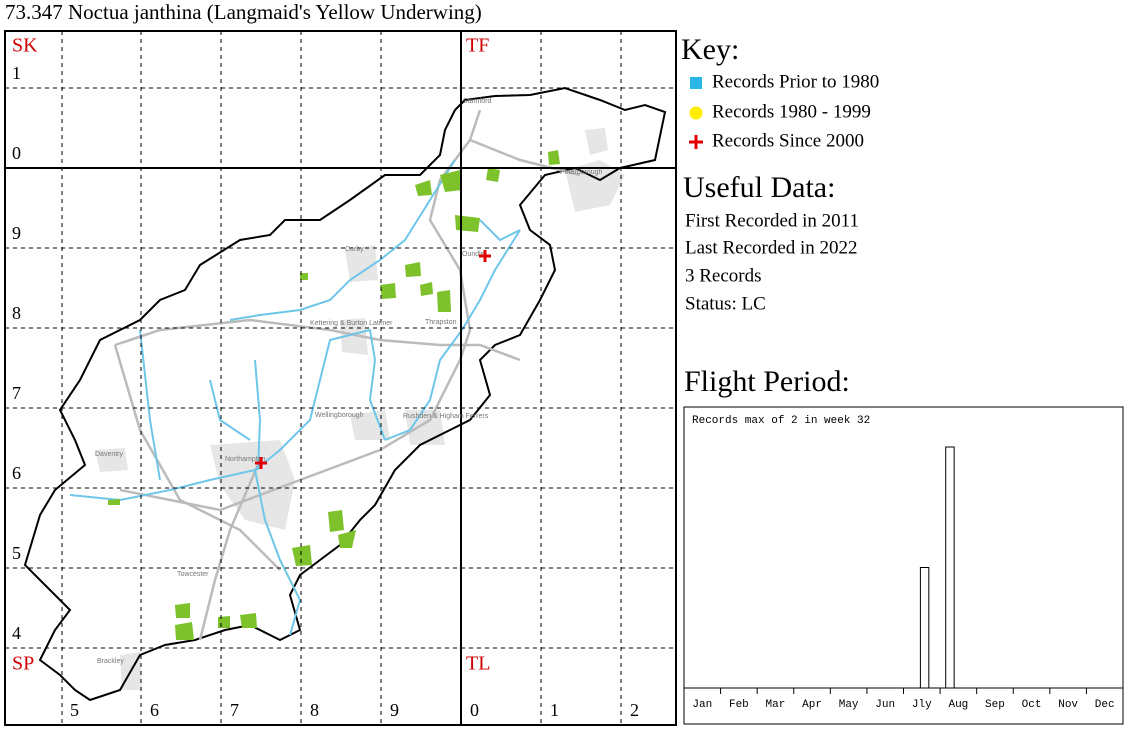  Describe the element at coordinates (849, 705) in the screenshot. I see `x-tick-label: May` at that location.